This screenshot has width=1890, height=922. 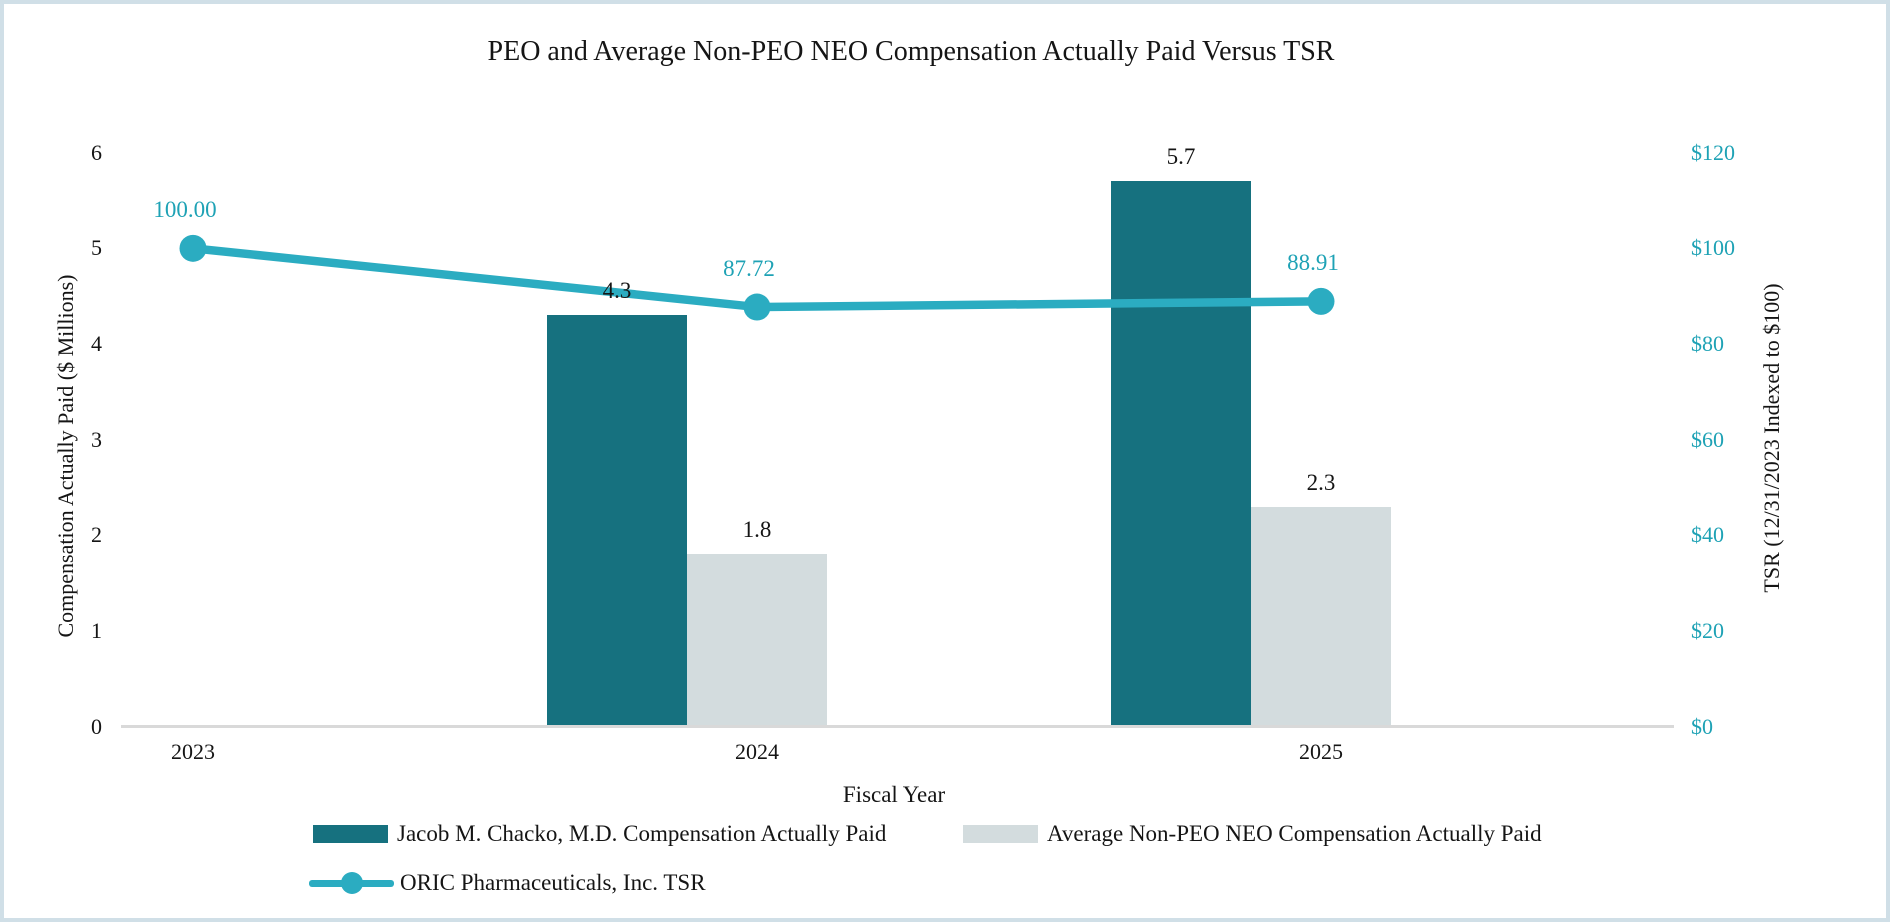 I want to click on left-axis-tick: 3, so click(x=96, y=439).